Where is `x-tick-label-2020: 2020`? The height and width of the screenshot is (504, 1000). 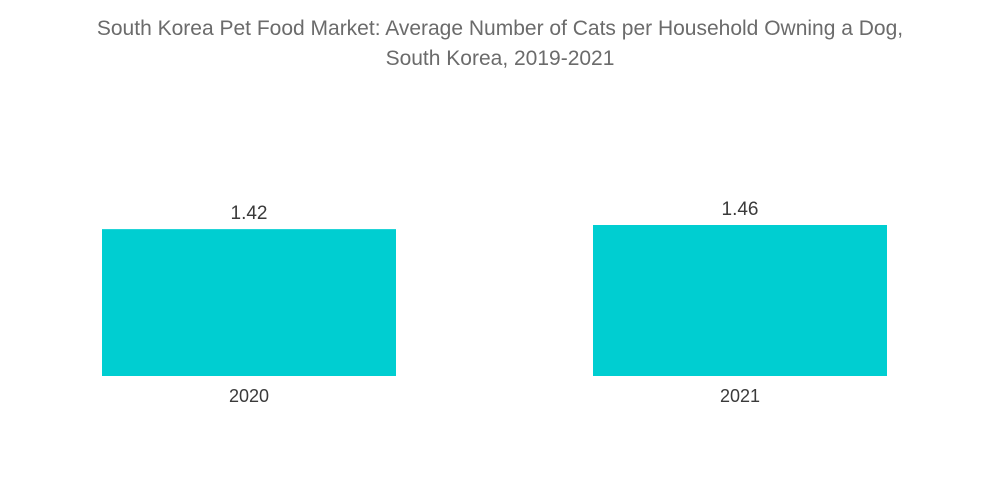
x-tick-label-2020: 2020 is located at coordinates (249, 396).